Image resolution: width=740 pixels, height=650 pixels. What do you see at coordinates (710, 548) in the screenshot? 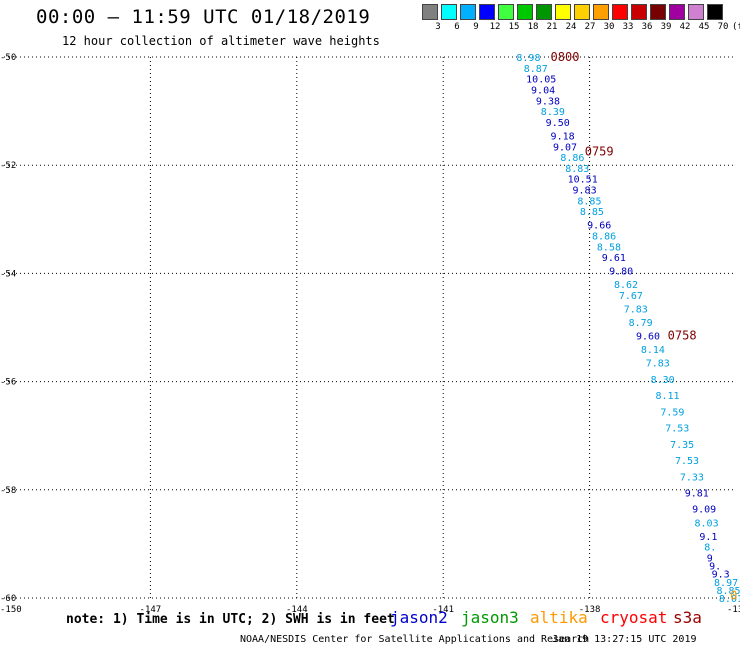
I see `wave-height-value: 8.` at bounding box center [710, 548].